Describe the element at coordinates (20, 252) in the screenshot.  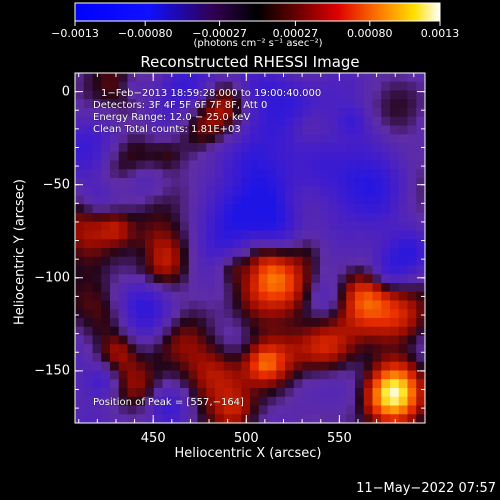
I see `y-axis-label: Heliocentric Y (arcsec)` at that location.